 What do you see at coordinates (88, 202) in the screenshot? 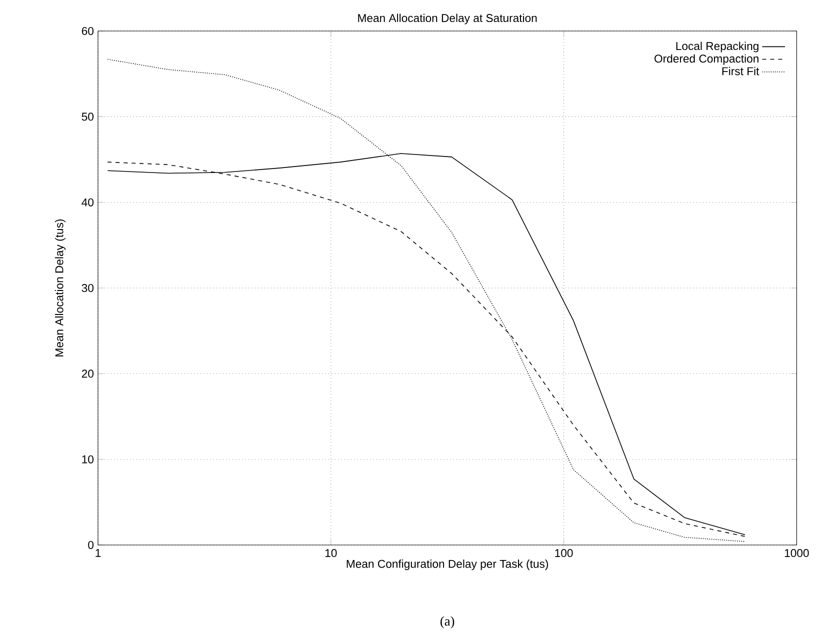
I see `y-tick-label: 40` at bounding box center [88, 202].